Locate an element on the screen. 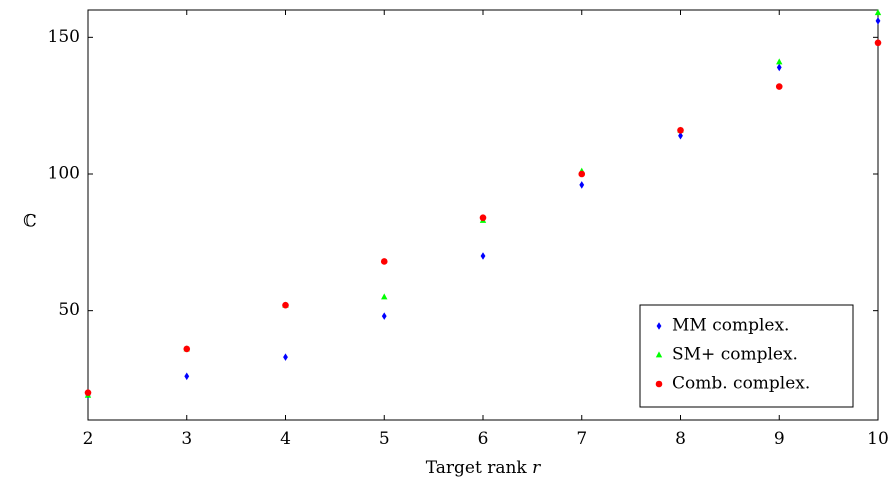 This screenshot has height=482, width=891. legend-items: MM complex. SM+ complex. Comb. complex. is located at coordinates (732, 355).